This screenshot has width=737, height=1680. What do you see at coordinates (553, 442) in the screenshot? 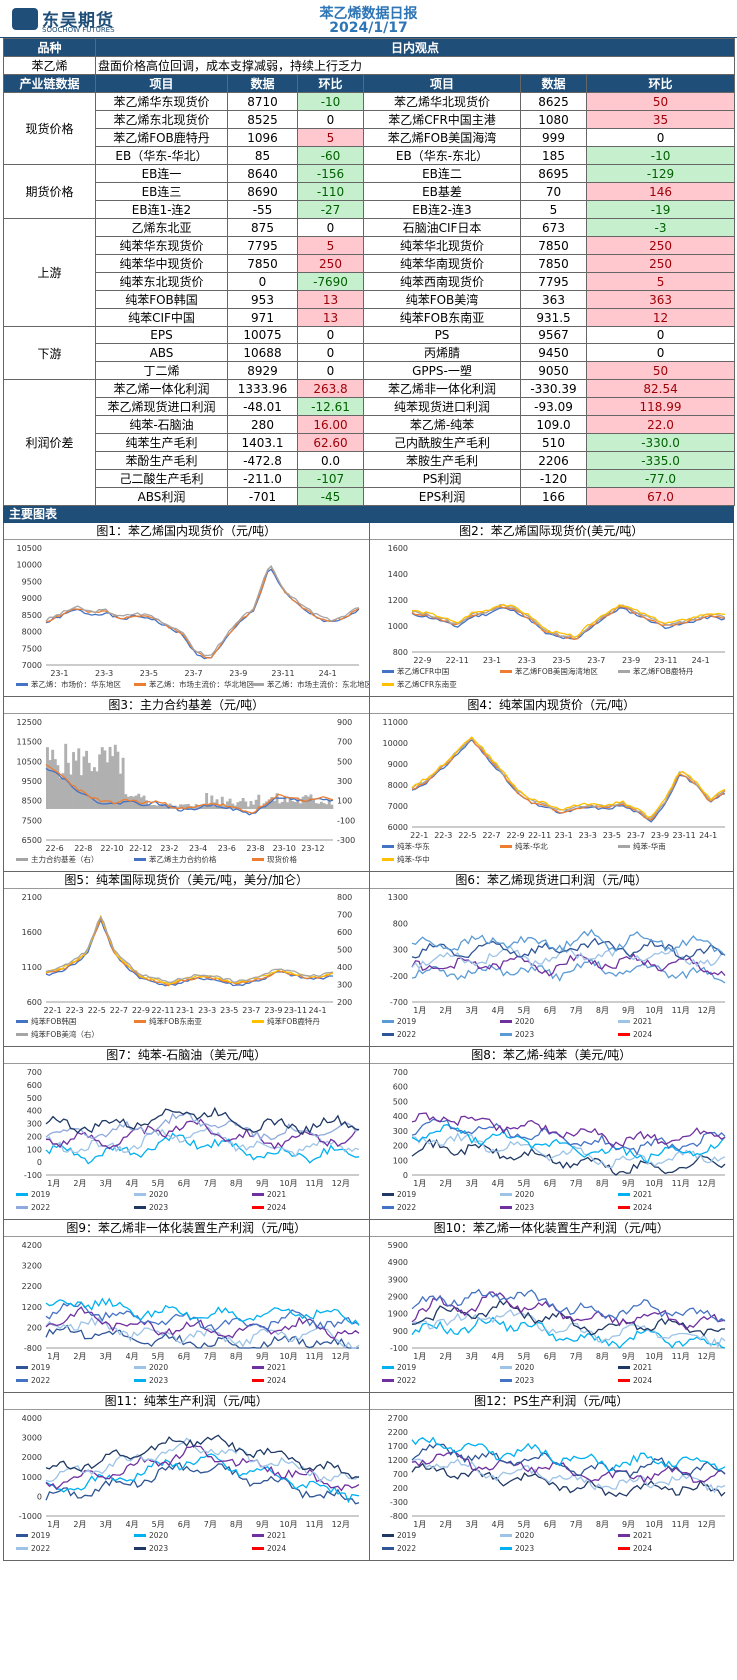
I see `item-value: 510` at bounding box center [553, 442].